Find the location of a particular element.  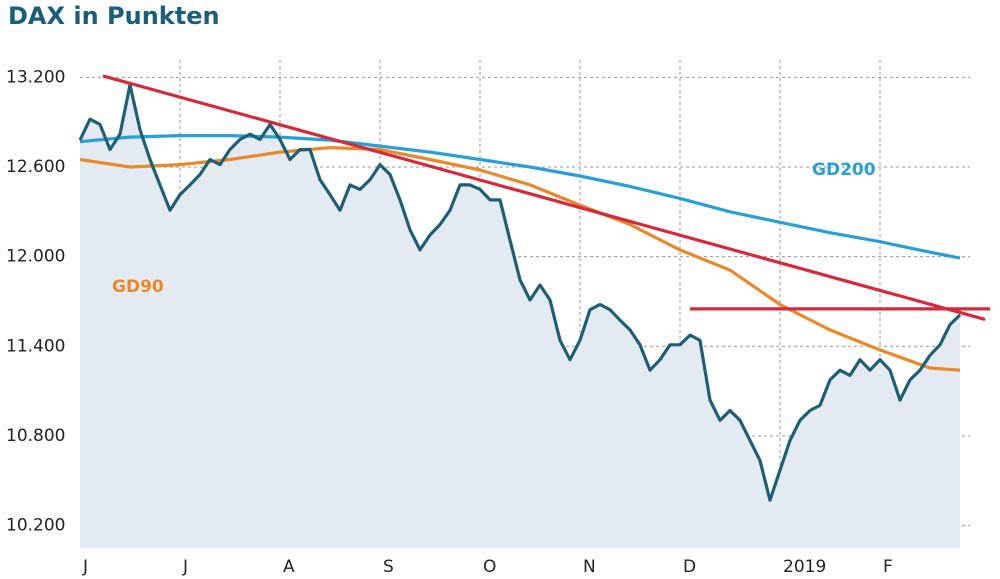

y-tick-label: 10.200 is located at coordinates (35, 526).